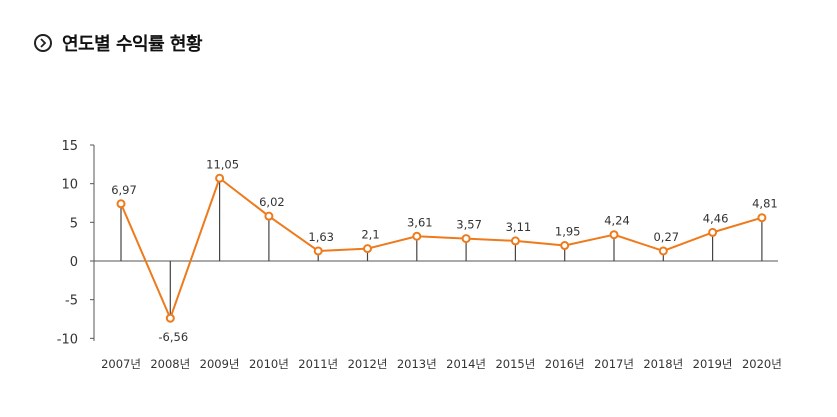 The height and width of the screenshot is (417, 837). I want to click on x-tick-label: 2009년, so click(220, 364).